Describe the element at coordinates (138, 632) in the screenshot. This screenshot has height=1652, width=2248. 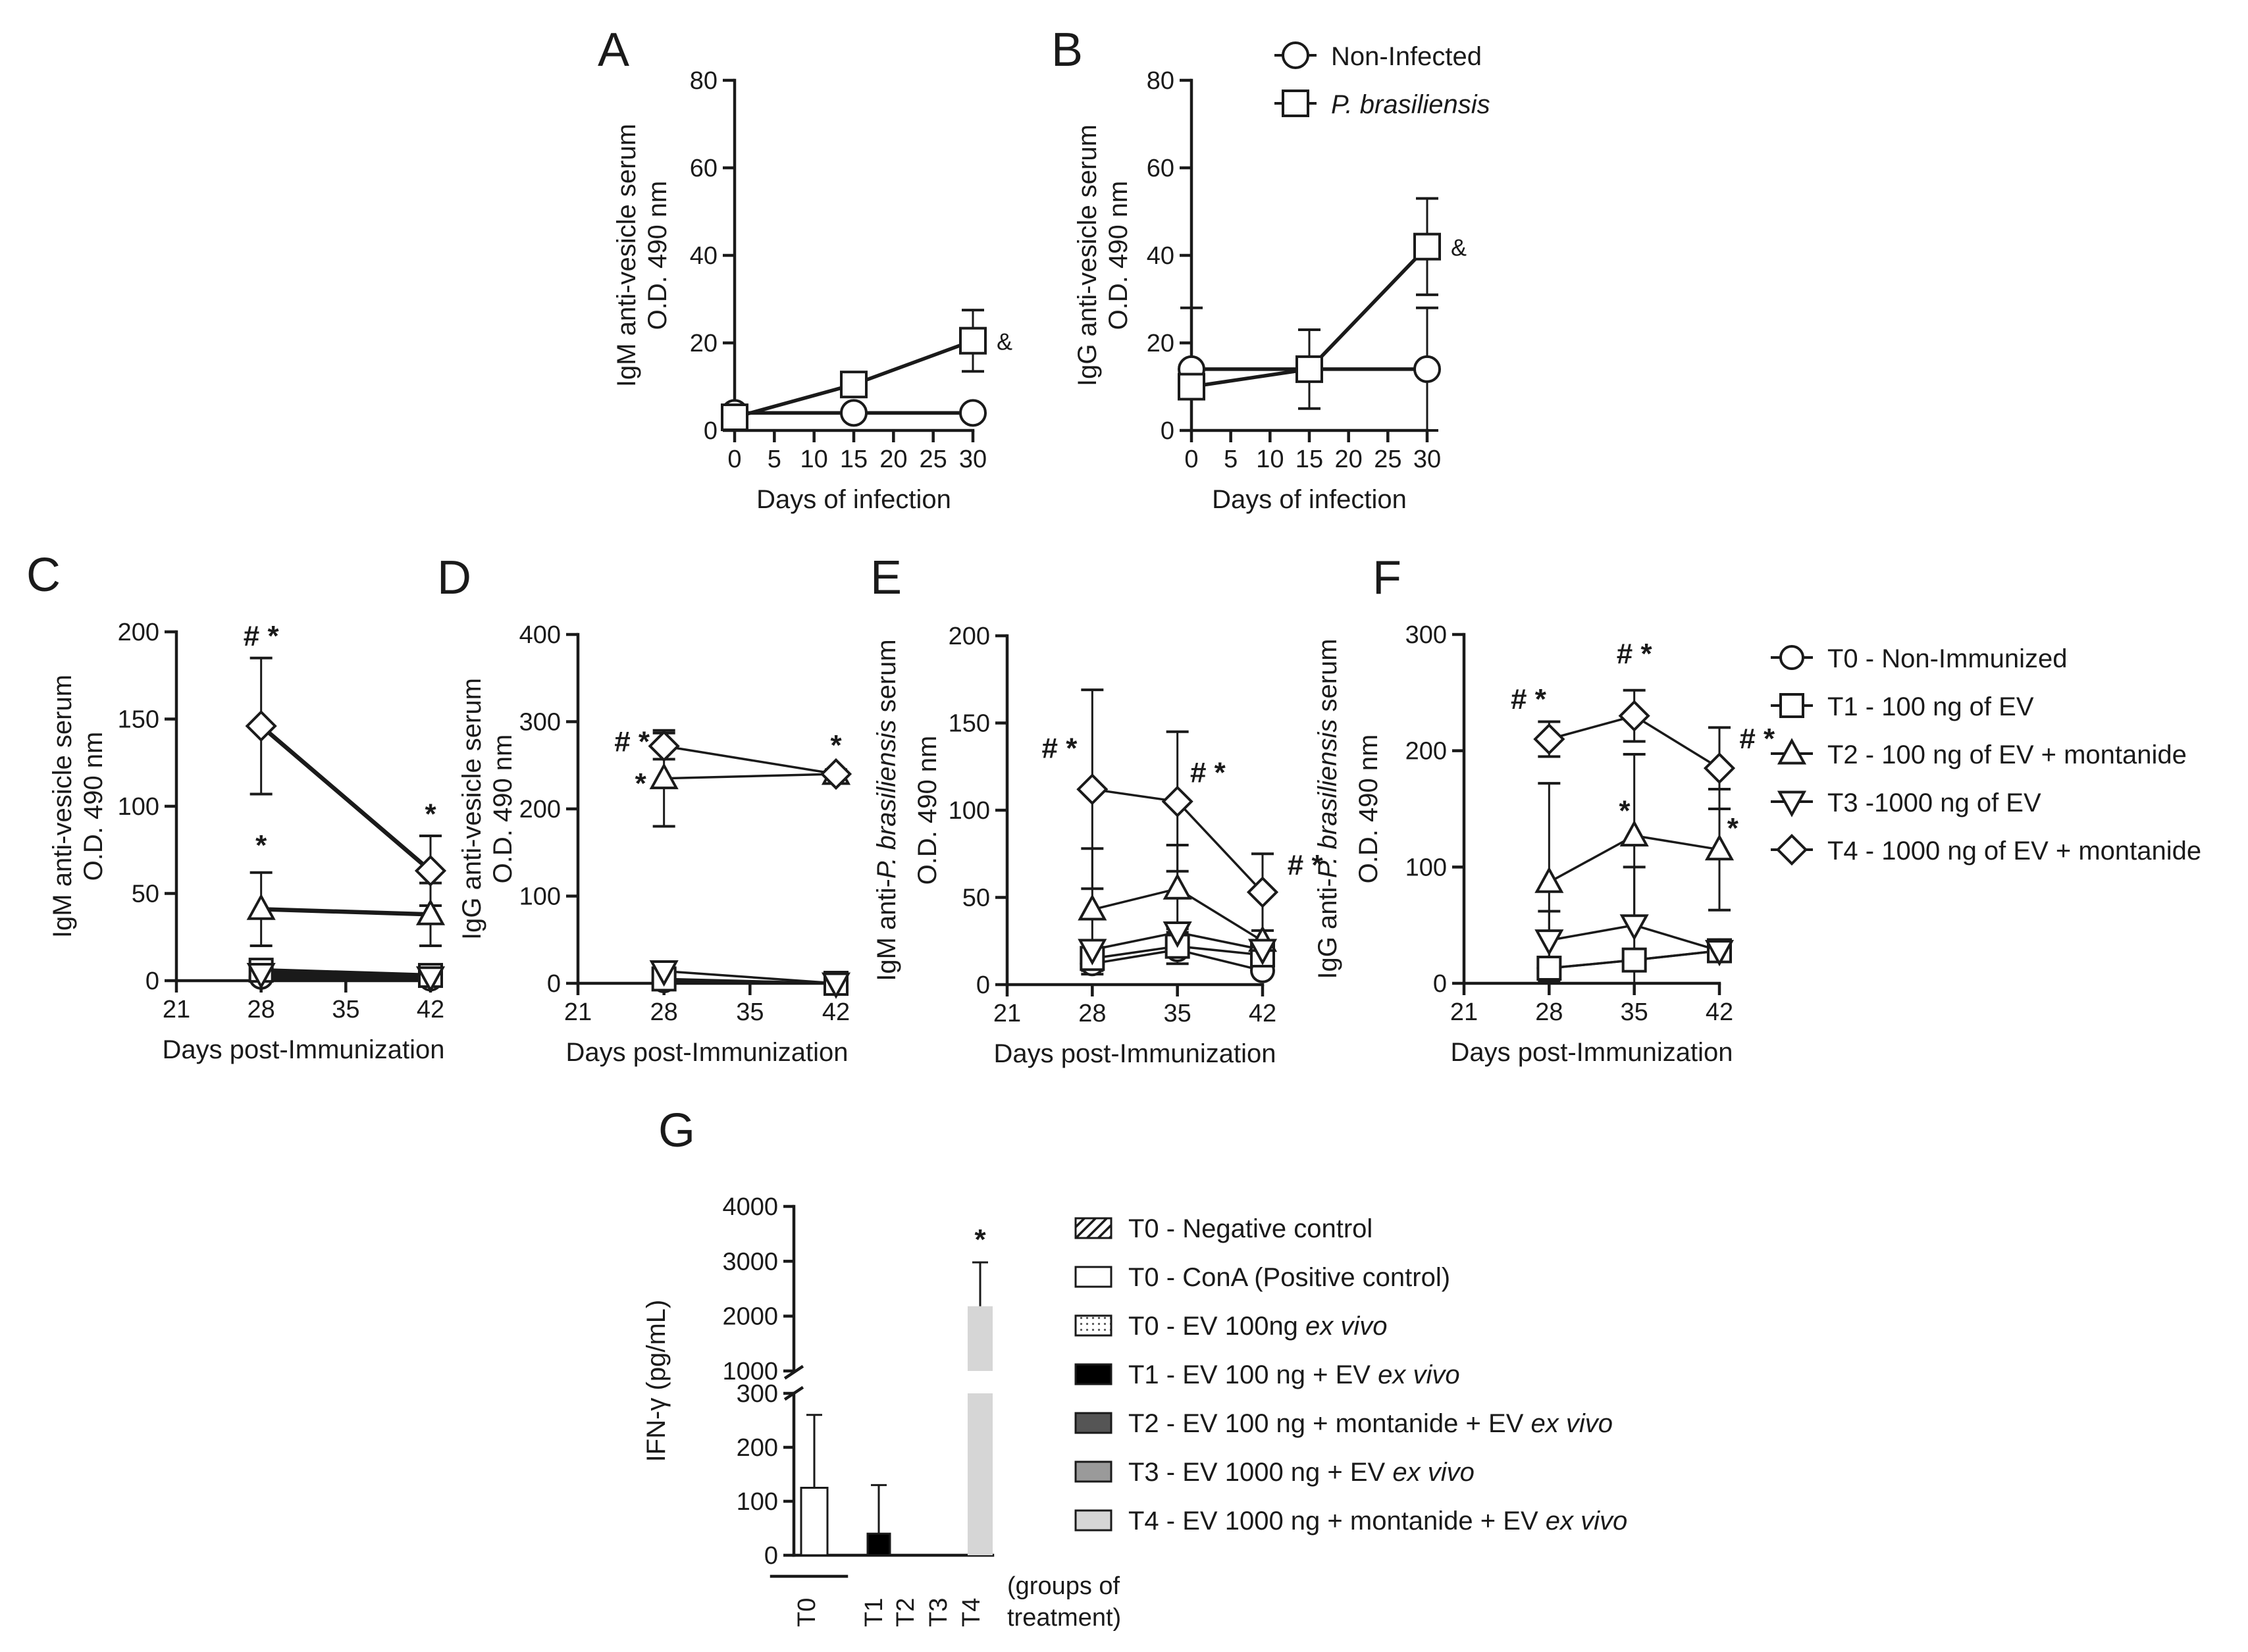
I see `ytick-label-C: 200` at that location.